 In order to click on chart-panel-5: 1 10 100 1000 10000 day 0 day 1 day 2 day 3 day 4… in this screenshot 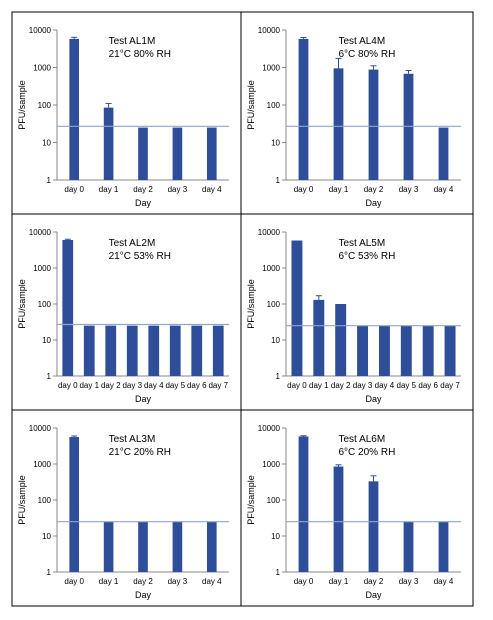, I will do `click(126, 508)`.